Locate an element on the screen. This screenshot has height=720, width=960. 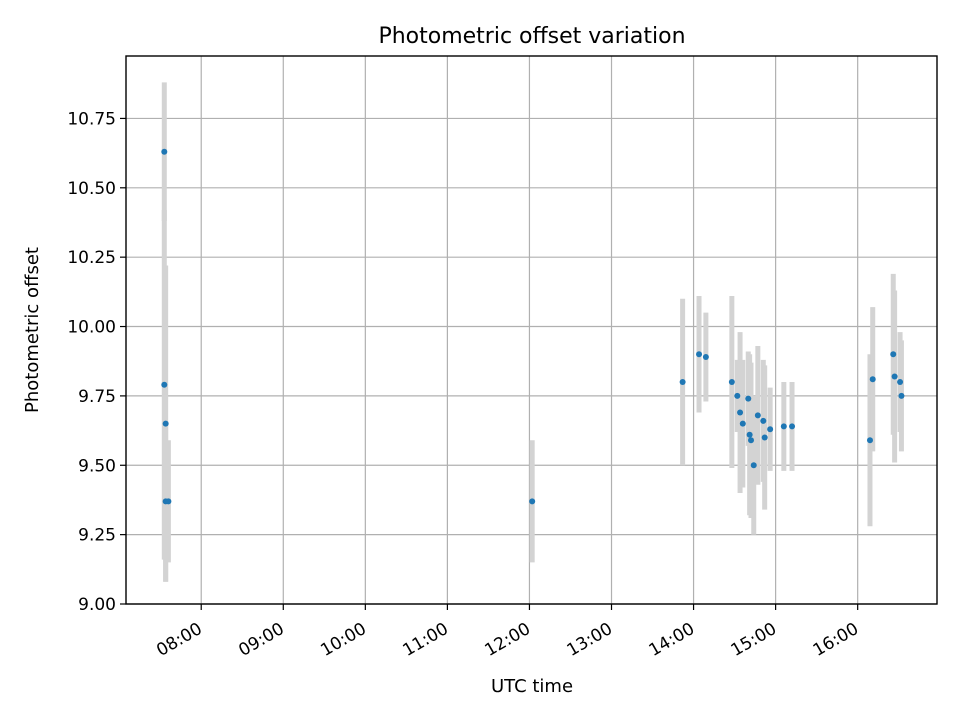
x-tick-label: 14:00 is located at coordinates (672, 640).